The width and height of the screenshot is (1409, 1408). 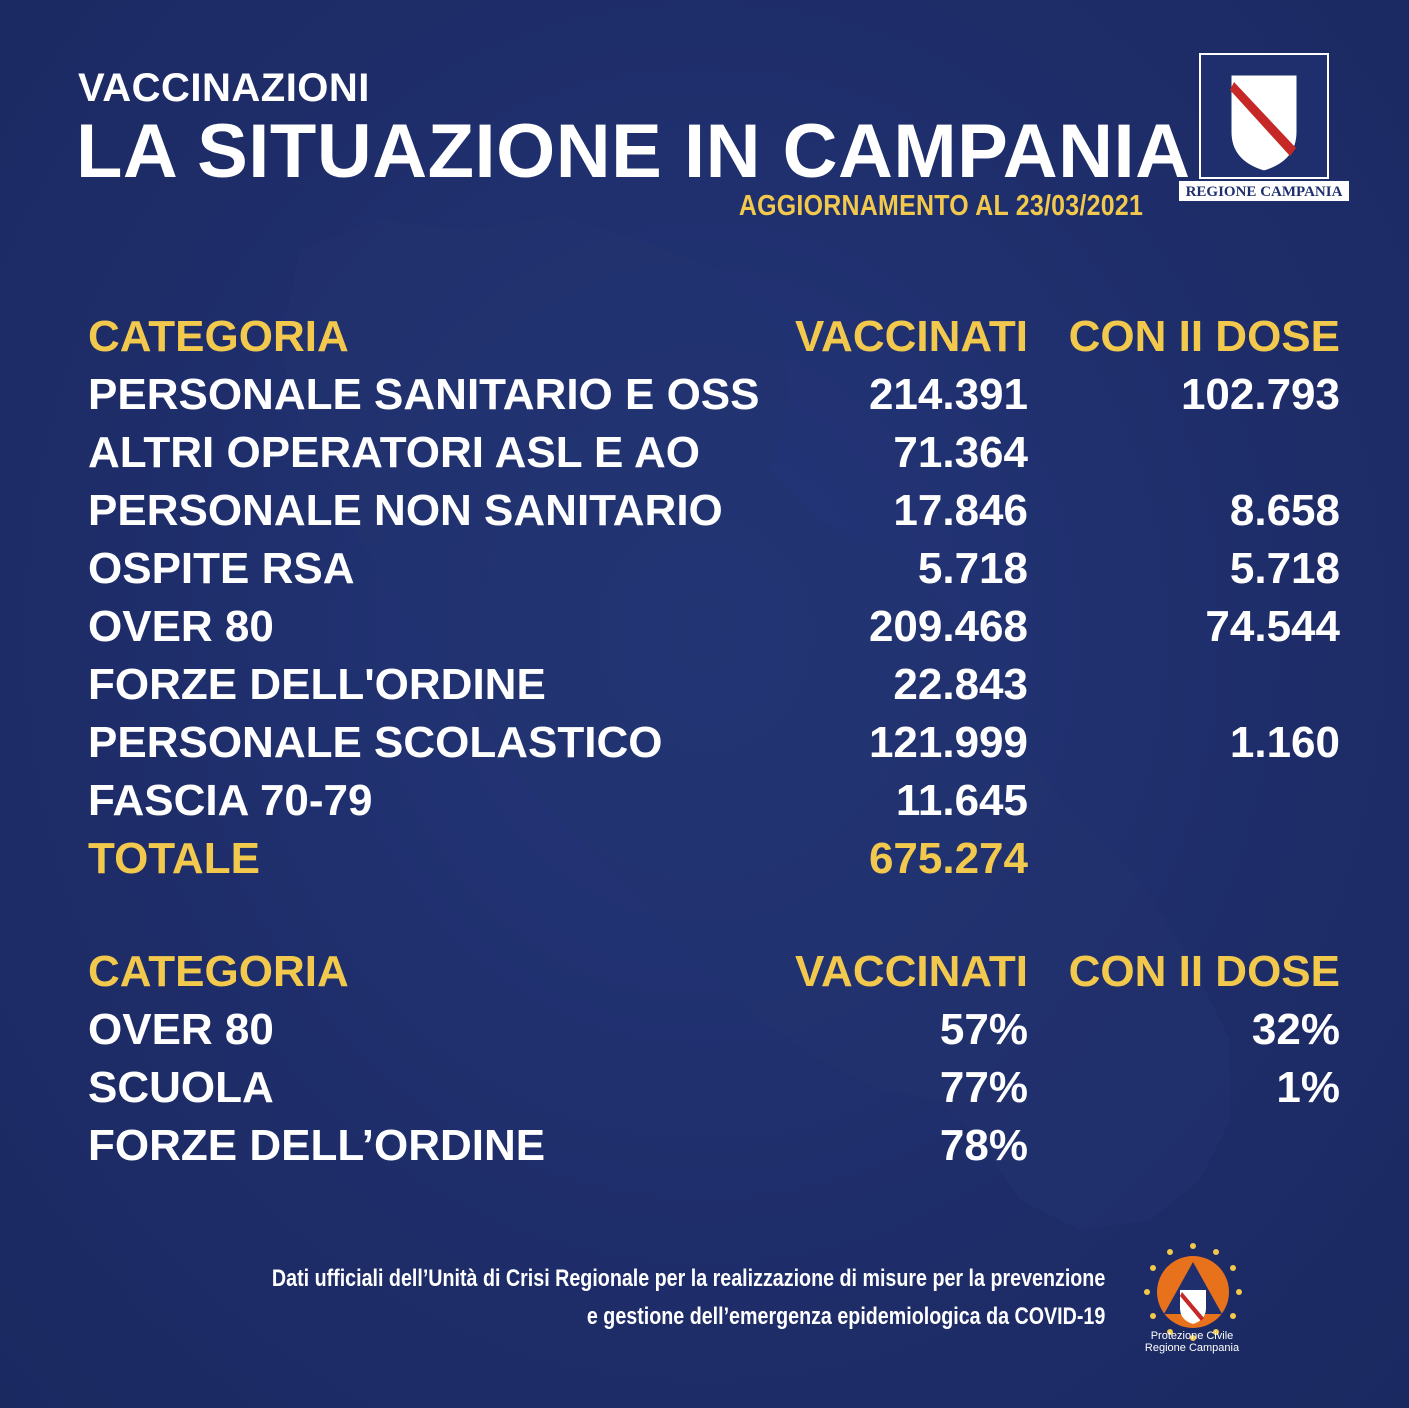 I want to click on table-row: FORZE DELL'ORDINE 22.843, so click(x=714, y=685).